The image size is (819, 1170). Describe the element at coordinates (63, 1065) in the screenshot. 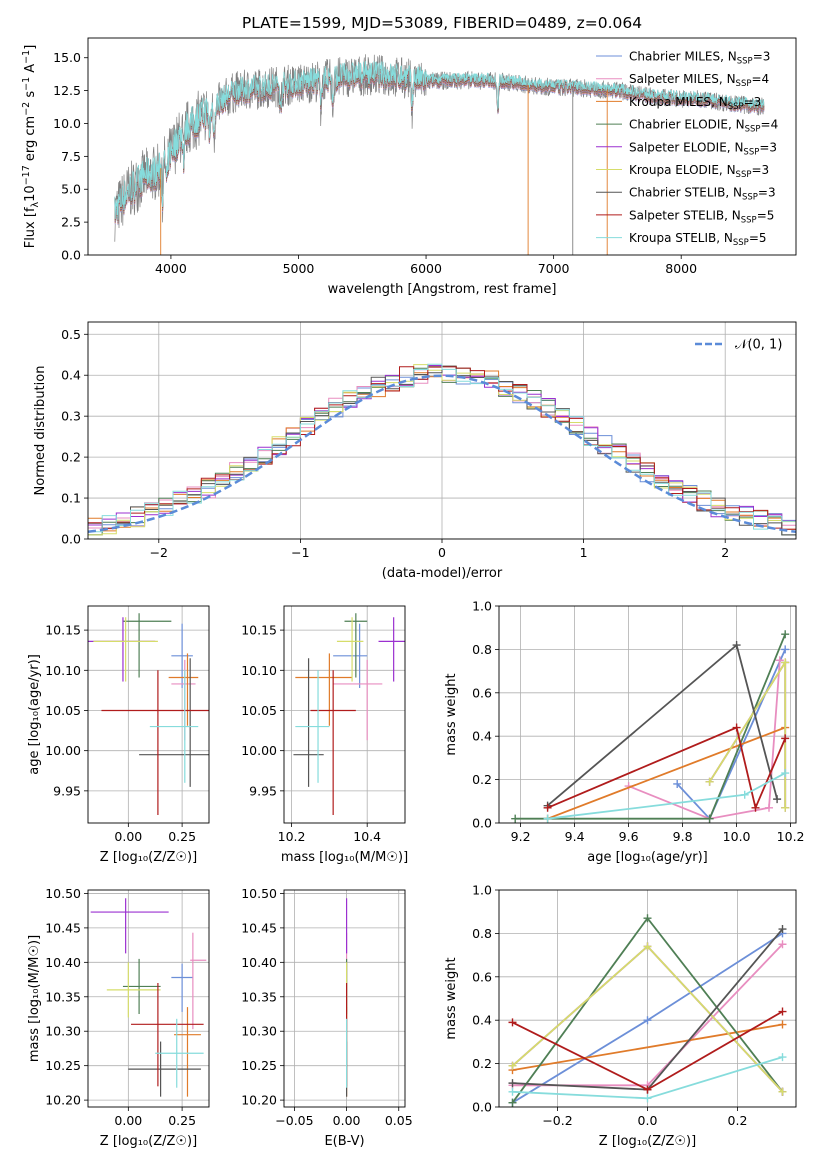

I see `y-tick-label: 10.25` at that location.